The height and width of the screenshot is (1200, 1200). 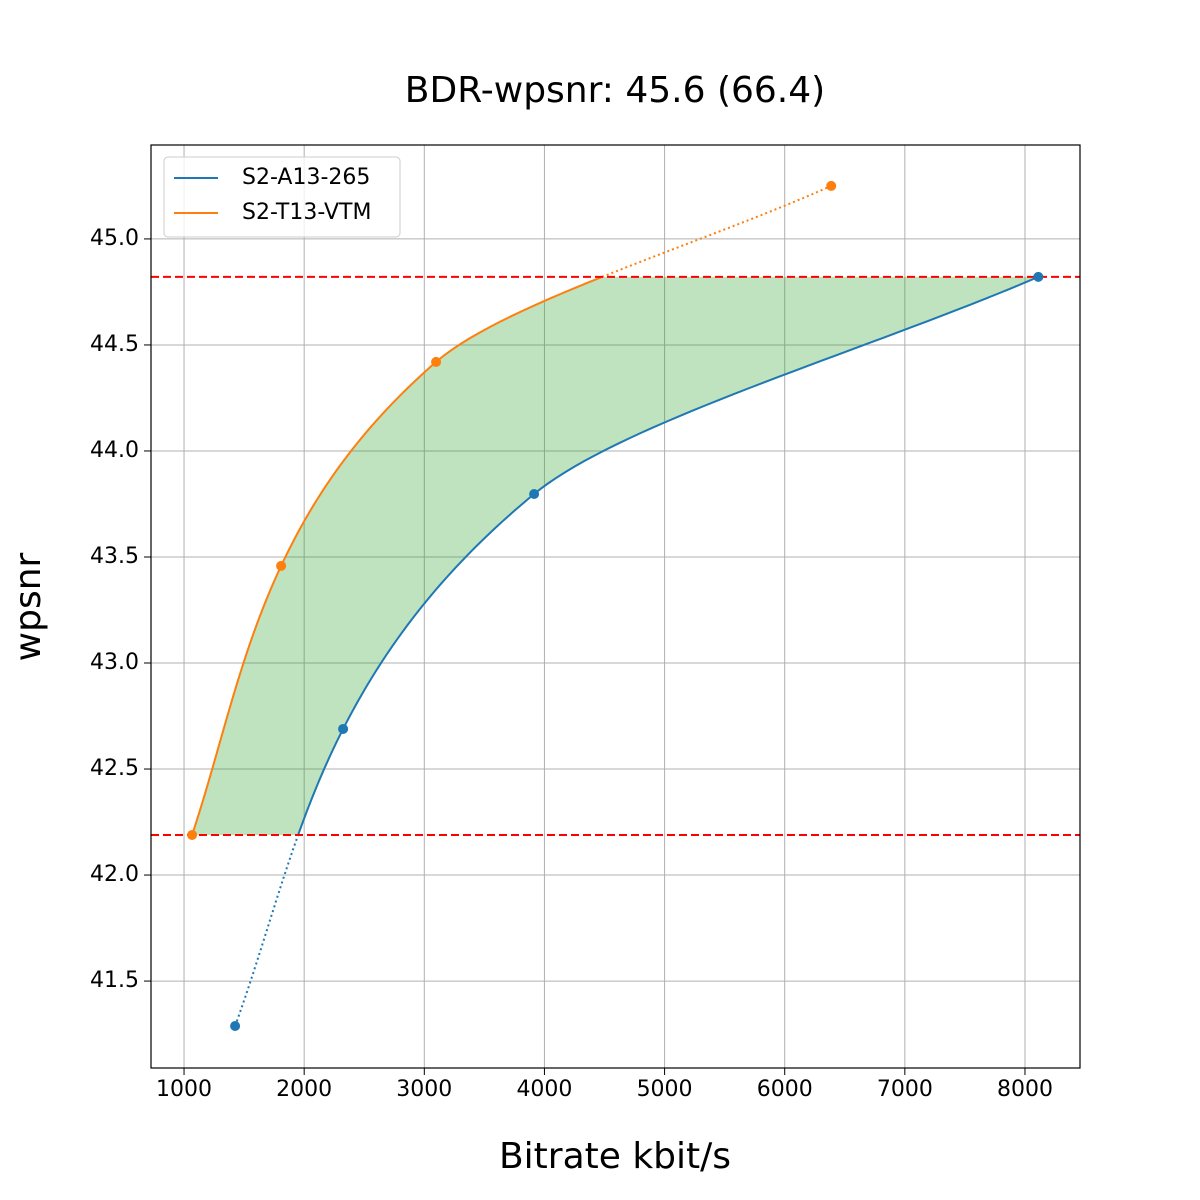 What do you see at coordinates (304, 1089) in the screenshot?
I see `x-tick-label: 2000` at bounding box center [304, 1089].